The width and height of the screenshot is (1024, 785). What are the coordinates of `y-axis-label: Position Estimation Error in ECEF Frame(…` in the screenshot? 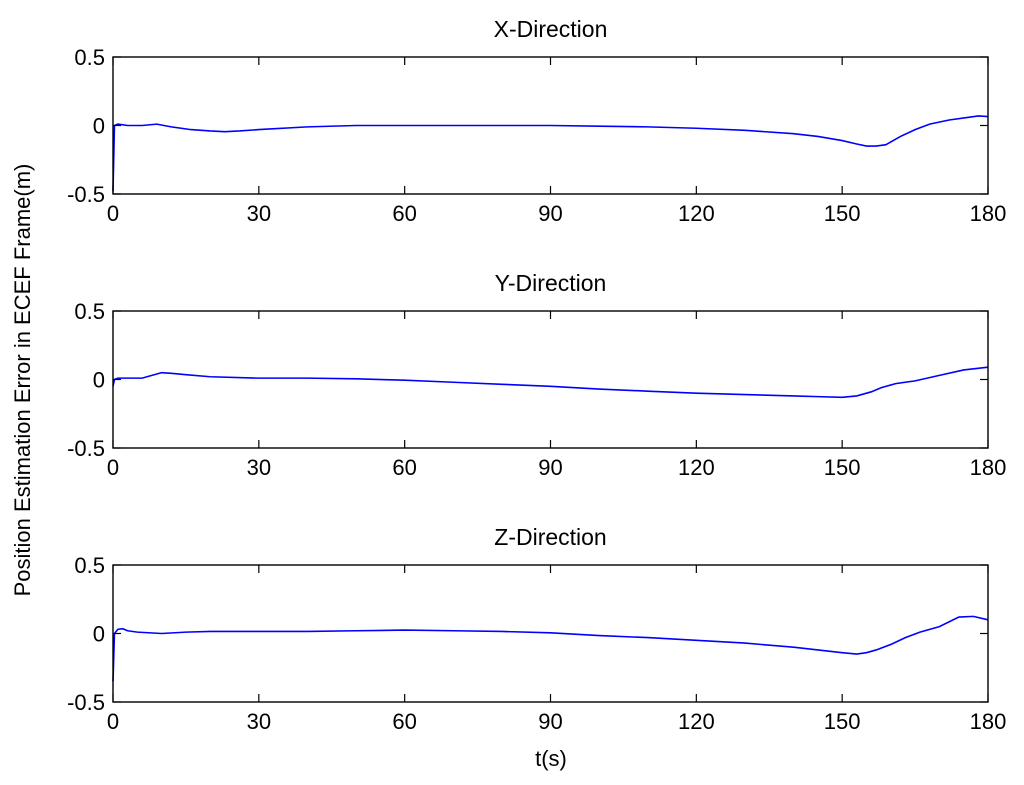 It's located at (22, 380).